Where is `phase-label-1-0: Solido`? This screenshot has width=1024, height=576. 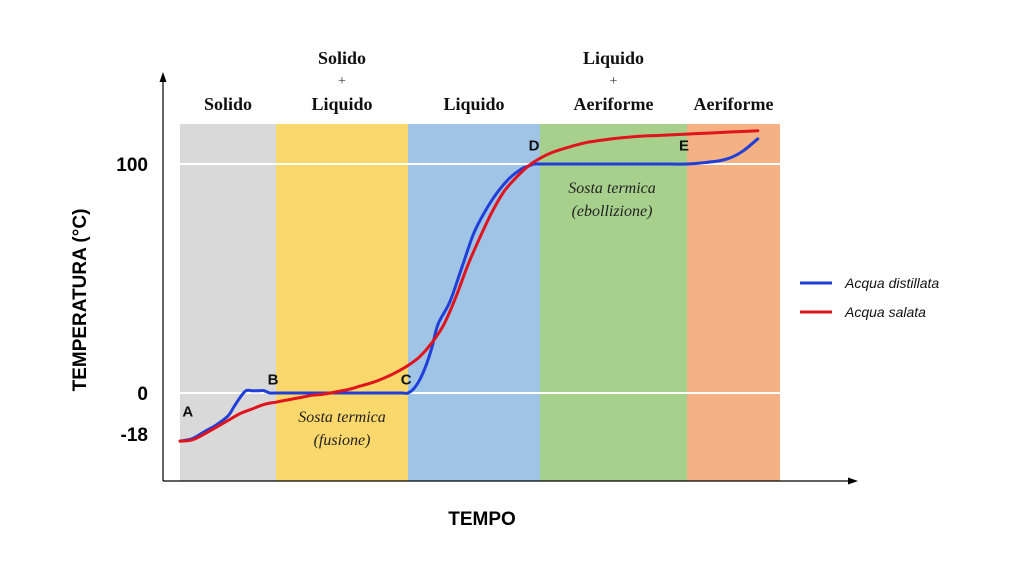
phase-label-1-0: Solido is located at coordinates (342, 58).